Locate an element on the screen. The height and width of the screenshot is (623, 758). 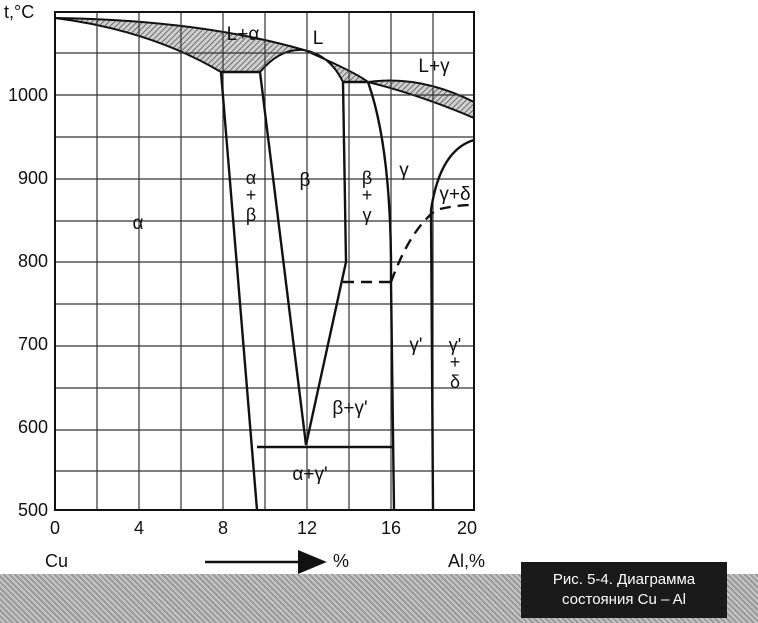
phase-label-beta-gamma: β + γ is located at coordinates (367, 196).